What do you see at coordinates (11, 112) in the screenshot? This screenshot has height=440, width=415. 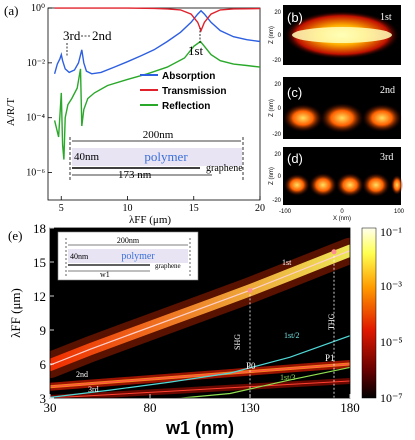 I see `panel-a-ylabel: A/R/T` at bounding box center [11, 112].